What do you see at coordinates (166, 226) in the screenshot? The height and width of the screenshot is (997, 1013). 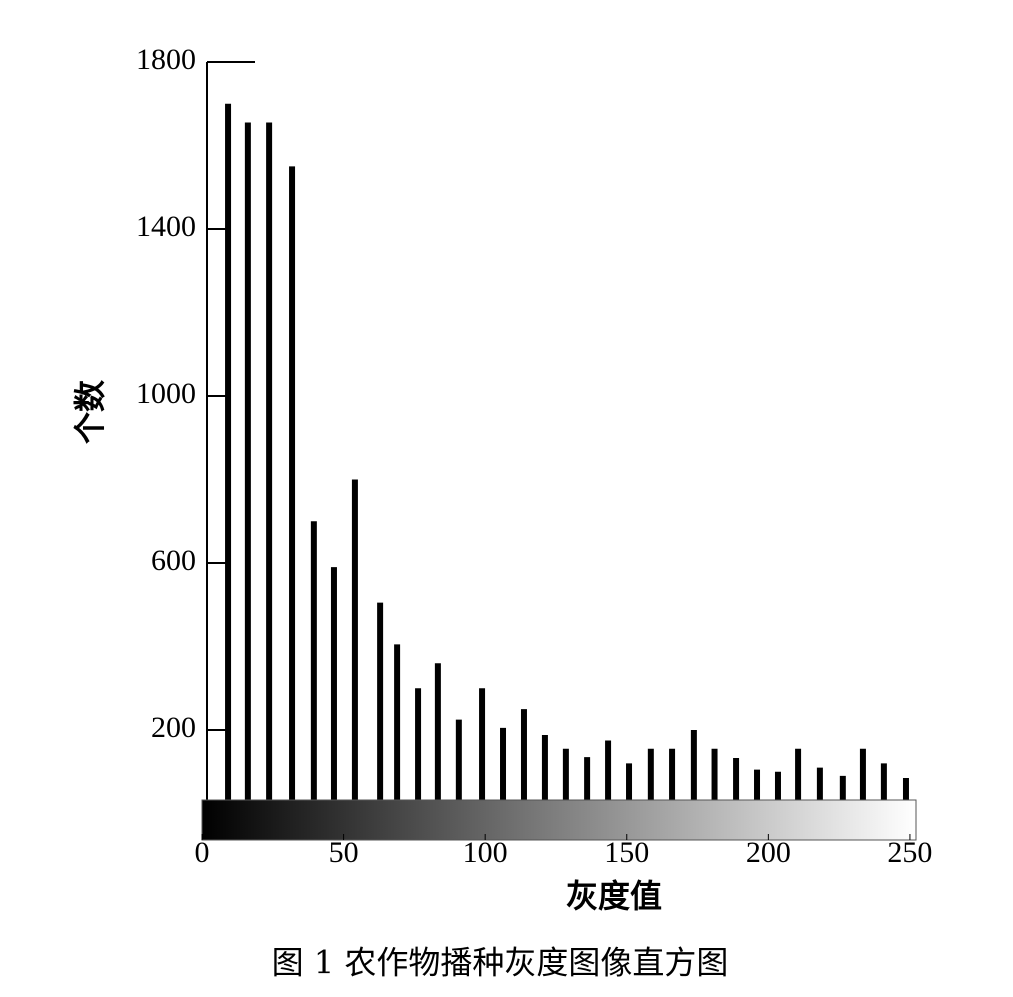 I see `y-tick-label: 1400` at bounding box center [166, 226].